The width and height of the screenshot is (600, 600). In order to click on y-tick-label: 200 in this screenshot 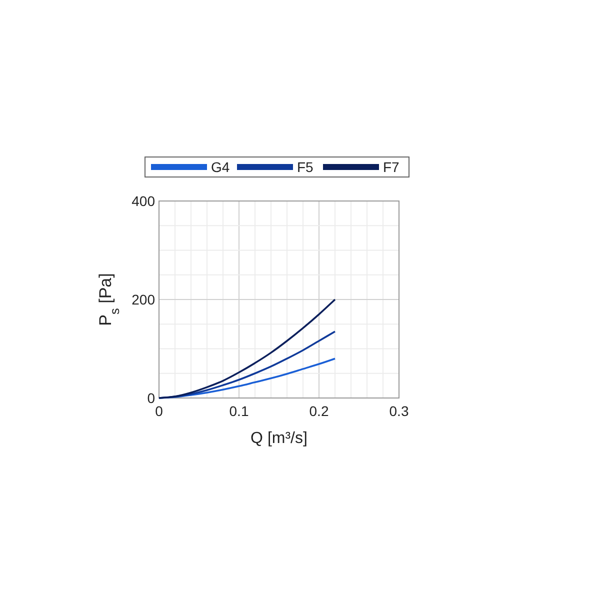, I will do `click(144, 300)`.